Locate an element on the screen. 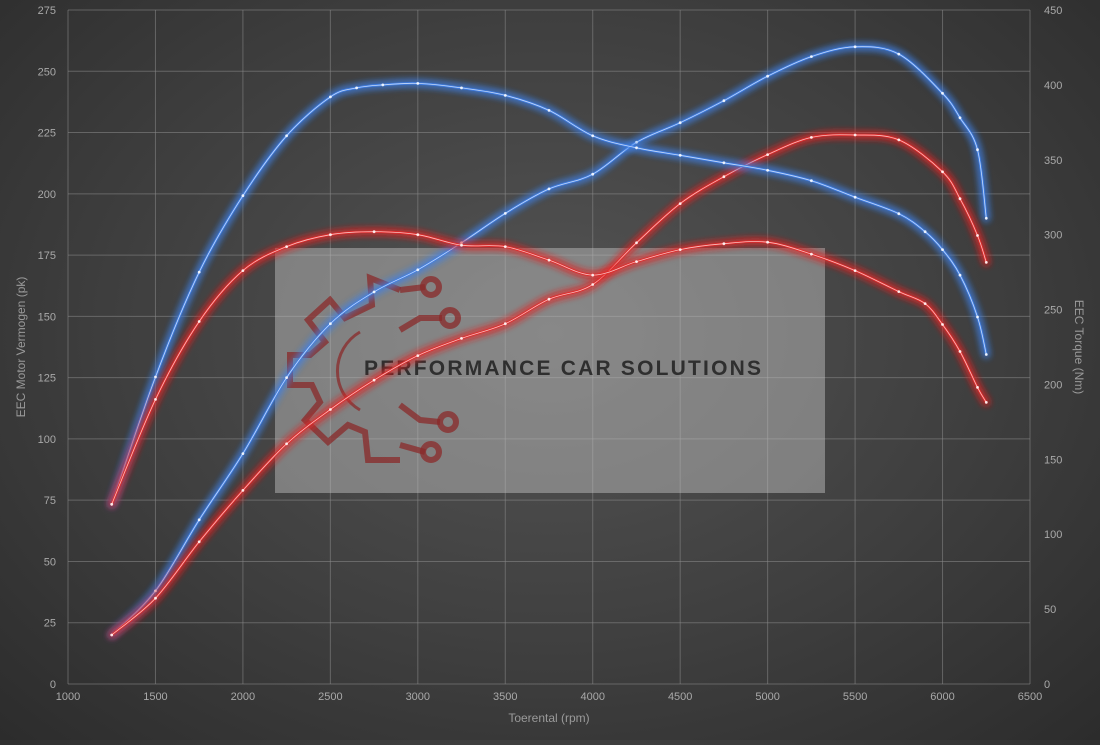  y-tick-label-right: 400 is located at coordinates (1053, 86).